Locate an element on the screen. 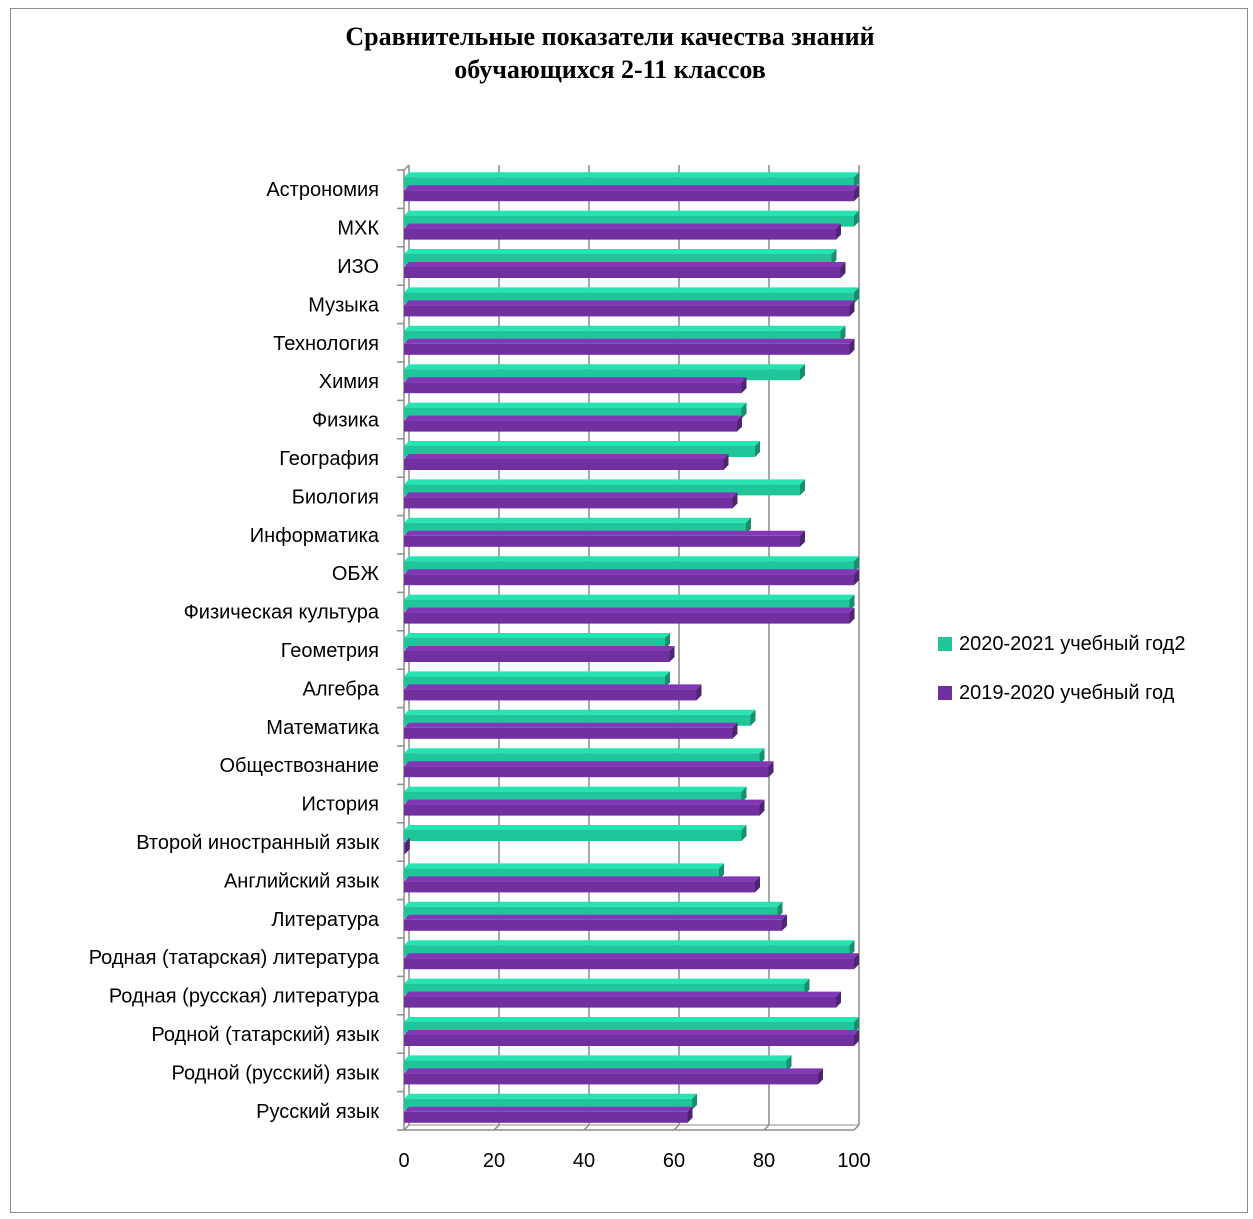 Image resolution: width=1253 pixels, height=1219 pixels. category-label: Математика is located at coordinates (323, 728).